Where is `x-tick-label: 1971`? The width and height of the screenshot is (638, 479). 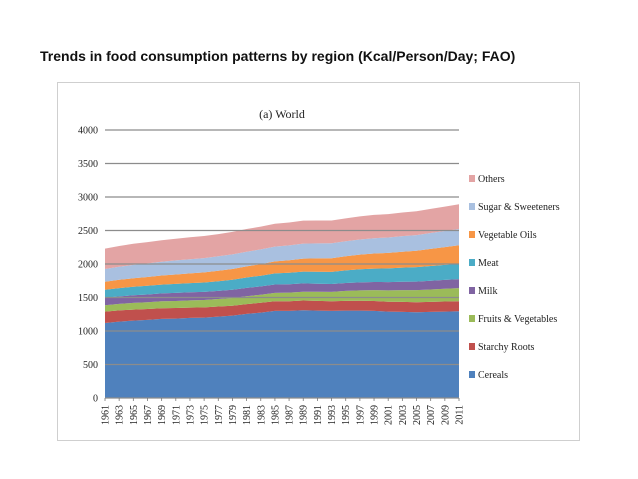 x-tick-label: 1971 is located at coordinates (176, 415).